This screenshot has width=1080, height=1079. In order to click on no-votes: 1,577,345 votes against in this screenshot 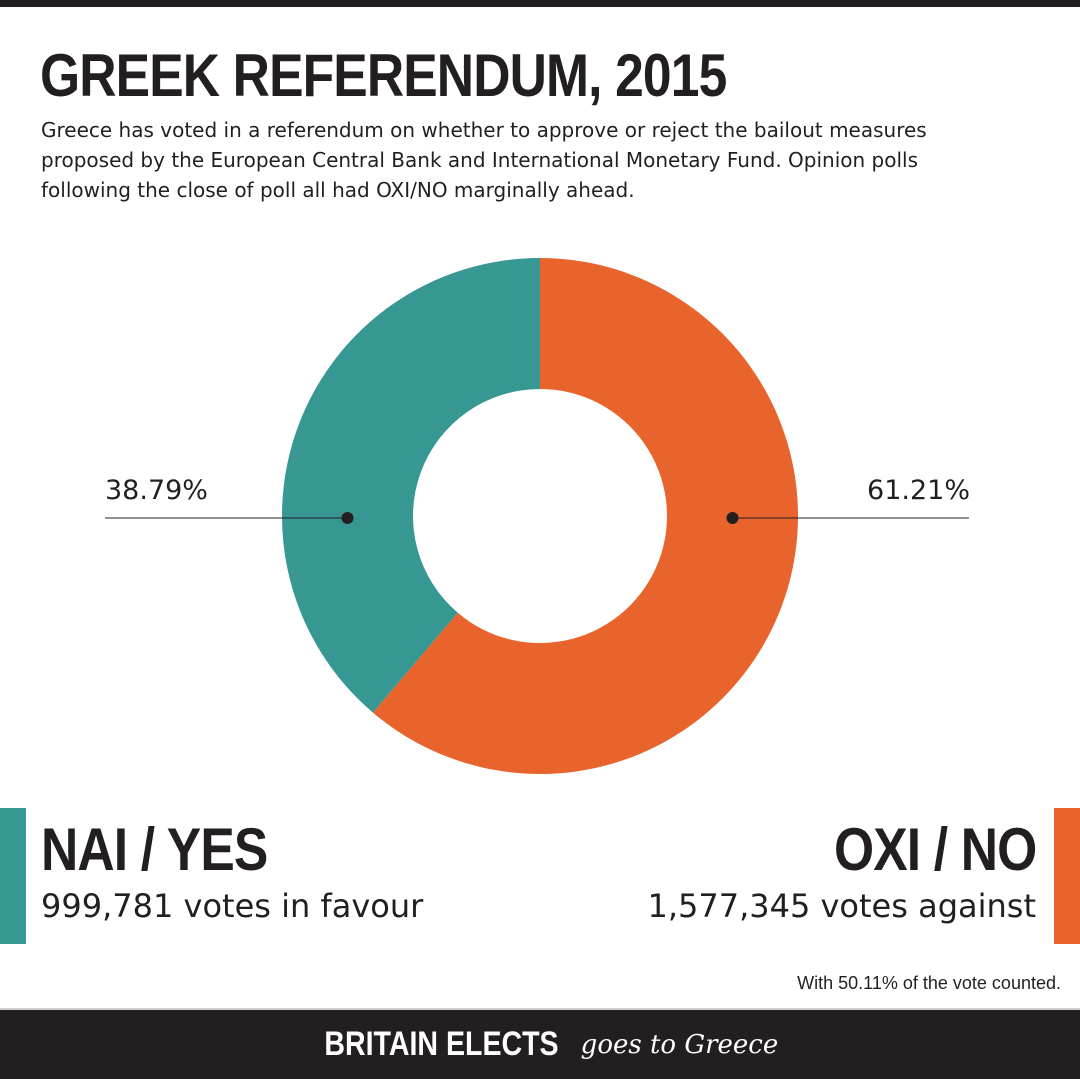, I will do `click(841, 906)`.